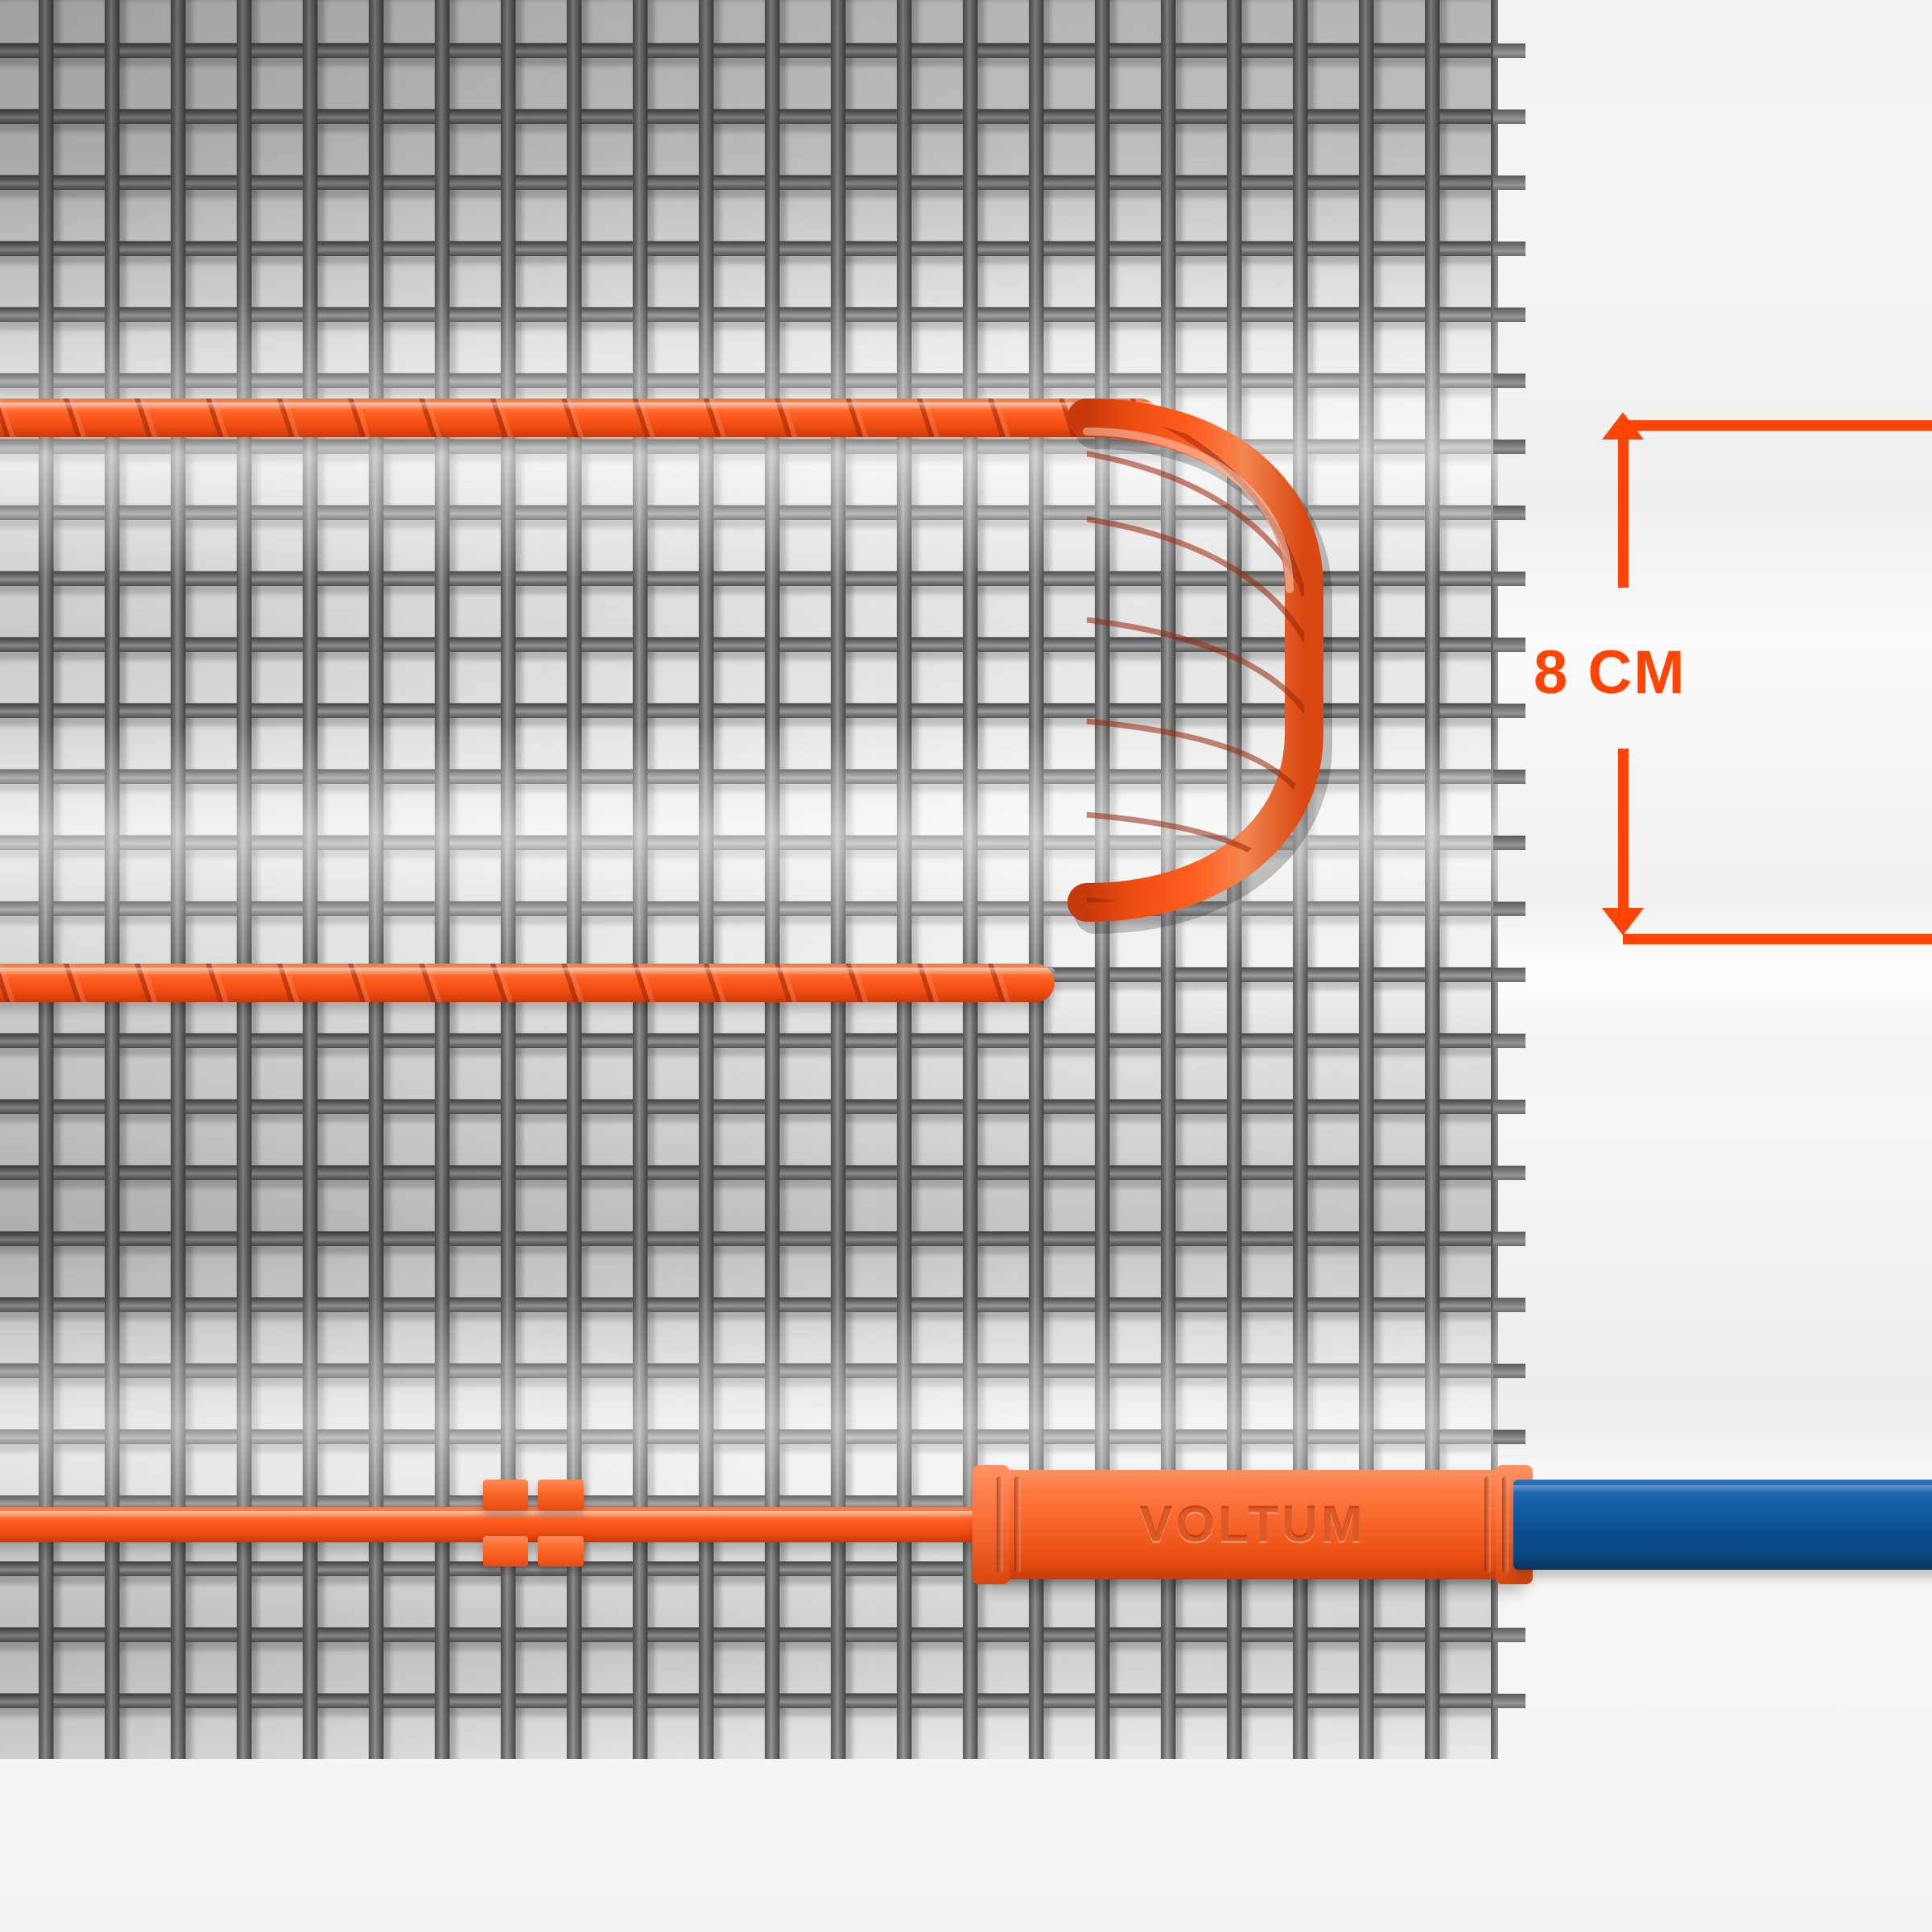 Image resolution: width=1932 pixels, height=1932 pixels. What do you see at coordinates (579, 417) in the screenshot?
I see `heating-cable-run-top` at bounding box center [579, 417].